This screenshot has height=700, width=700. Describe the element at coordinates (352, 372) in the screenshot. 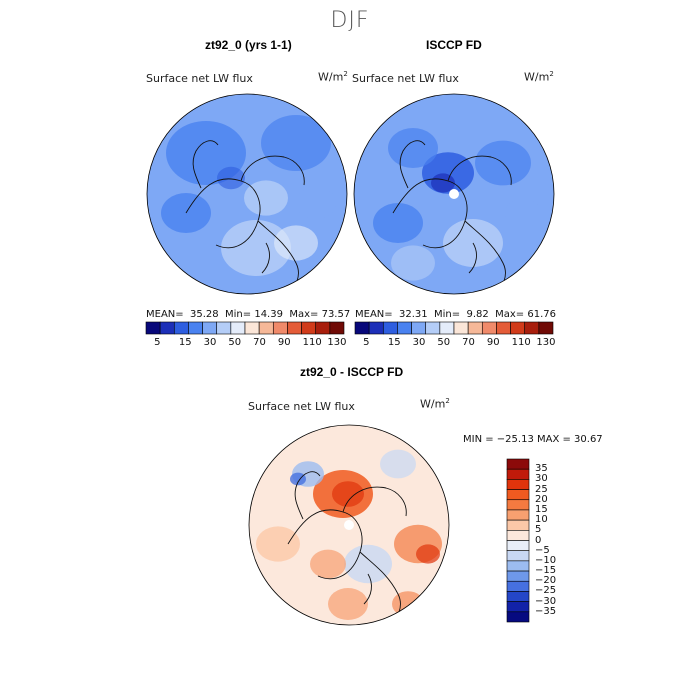

I see `diff-panel-title: zt92_0 - ISCCP FD` at that location.